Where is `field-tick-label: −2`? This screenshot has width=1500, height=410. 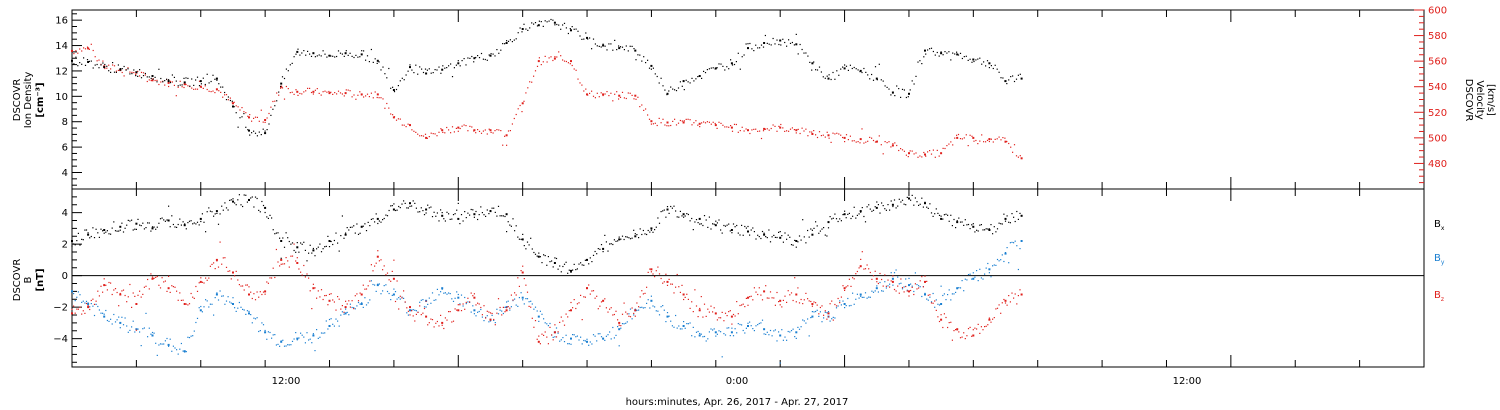
field-tick-label: −2 is located at coordinates (60, 308).